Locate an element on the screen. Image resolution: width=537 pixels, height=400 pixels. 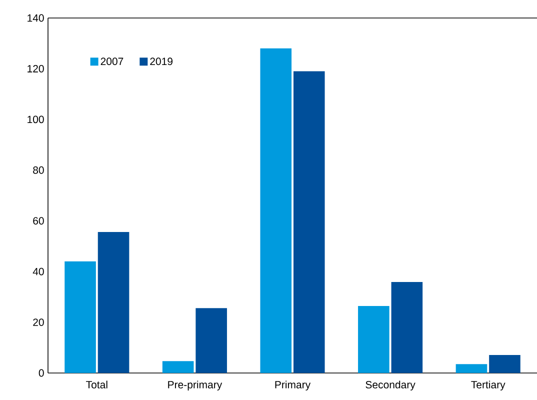
x-tick-label: Primary is located at coordinates (293, 385).